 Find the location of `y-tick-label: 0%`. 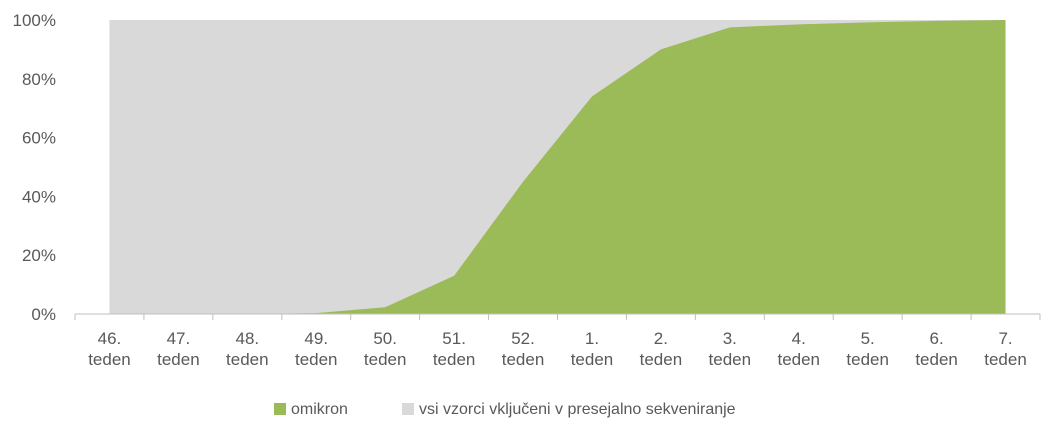

y-tick-label: 0% is located at coordinates (43, 314).